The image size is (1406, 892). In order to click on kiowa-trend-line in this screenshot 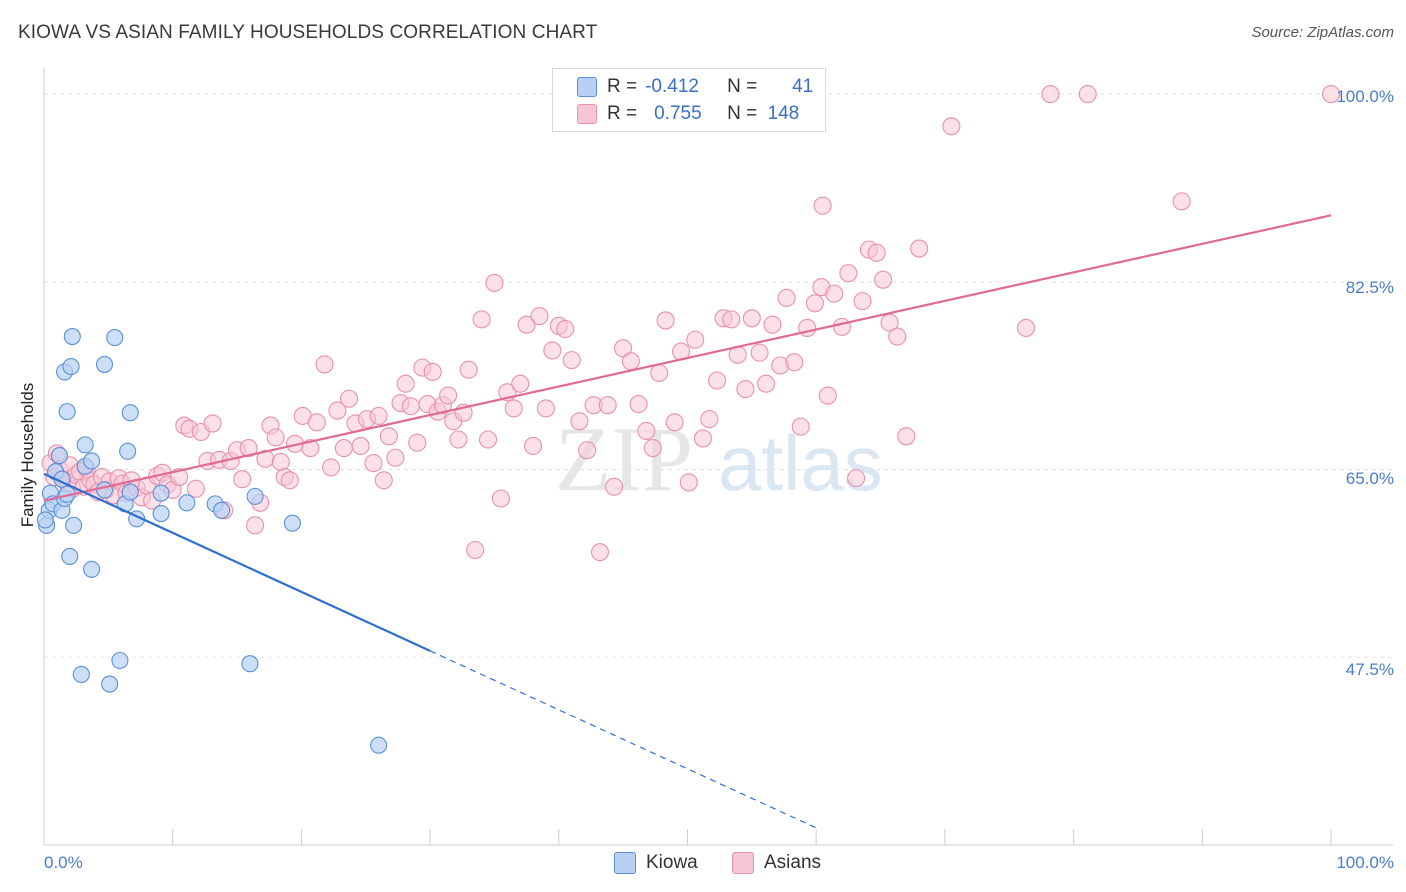, I will do `click(237, 562)`.